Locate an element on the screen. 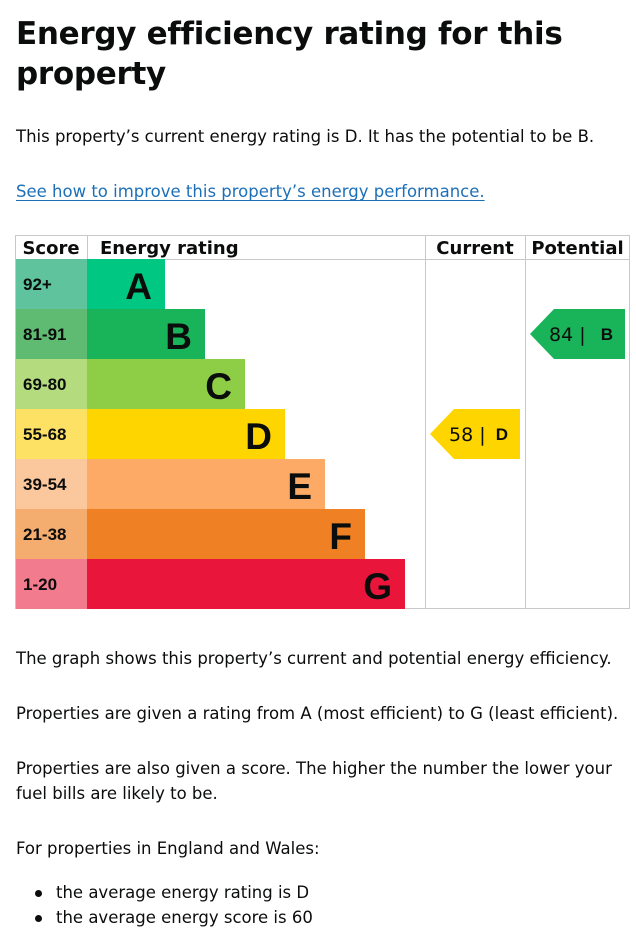  score-range-e: 39-54 is located at coordinates (45, 484).